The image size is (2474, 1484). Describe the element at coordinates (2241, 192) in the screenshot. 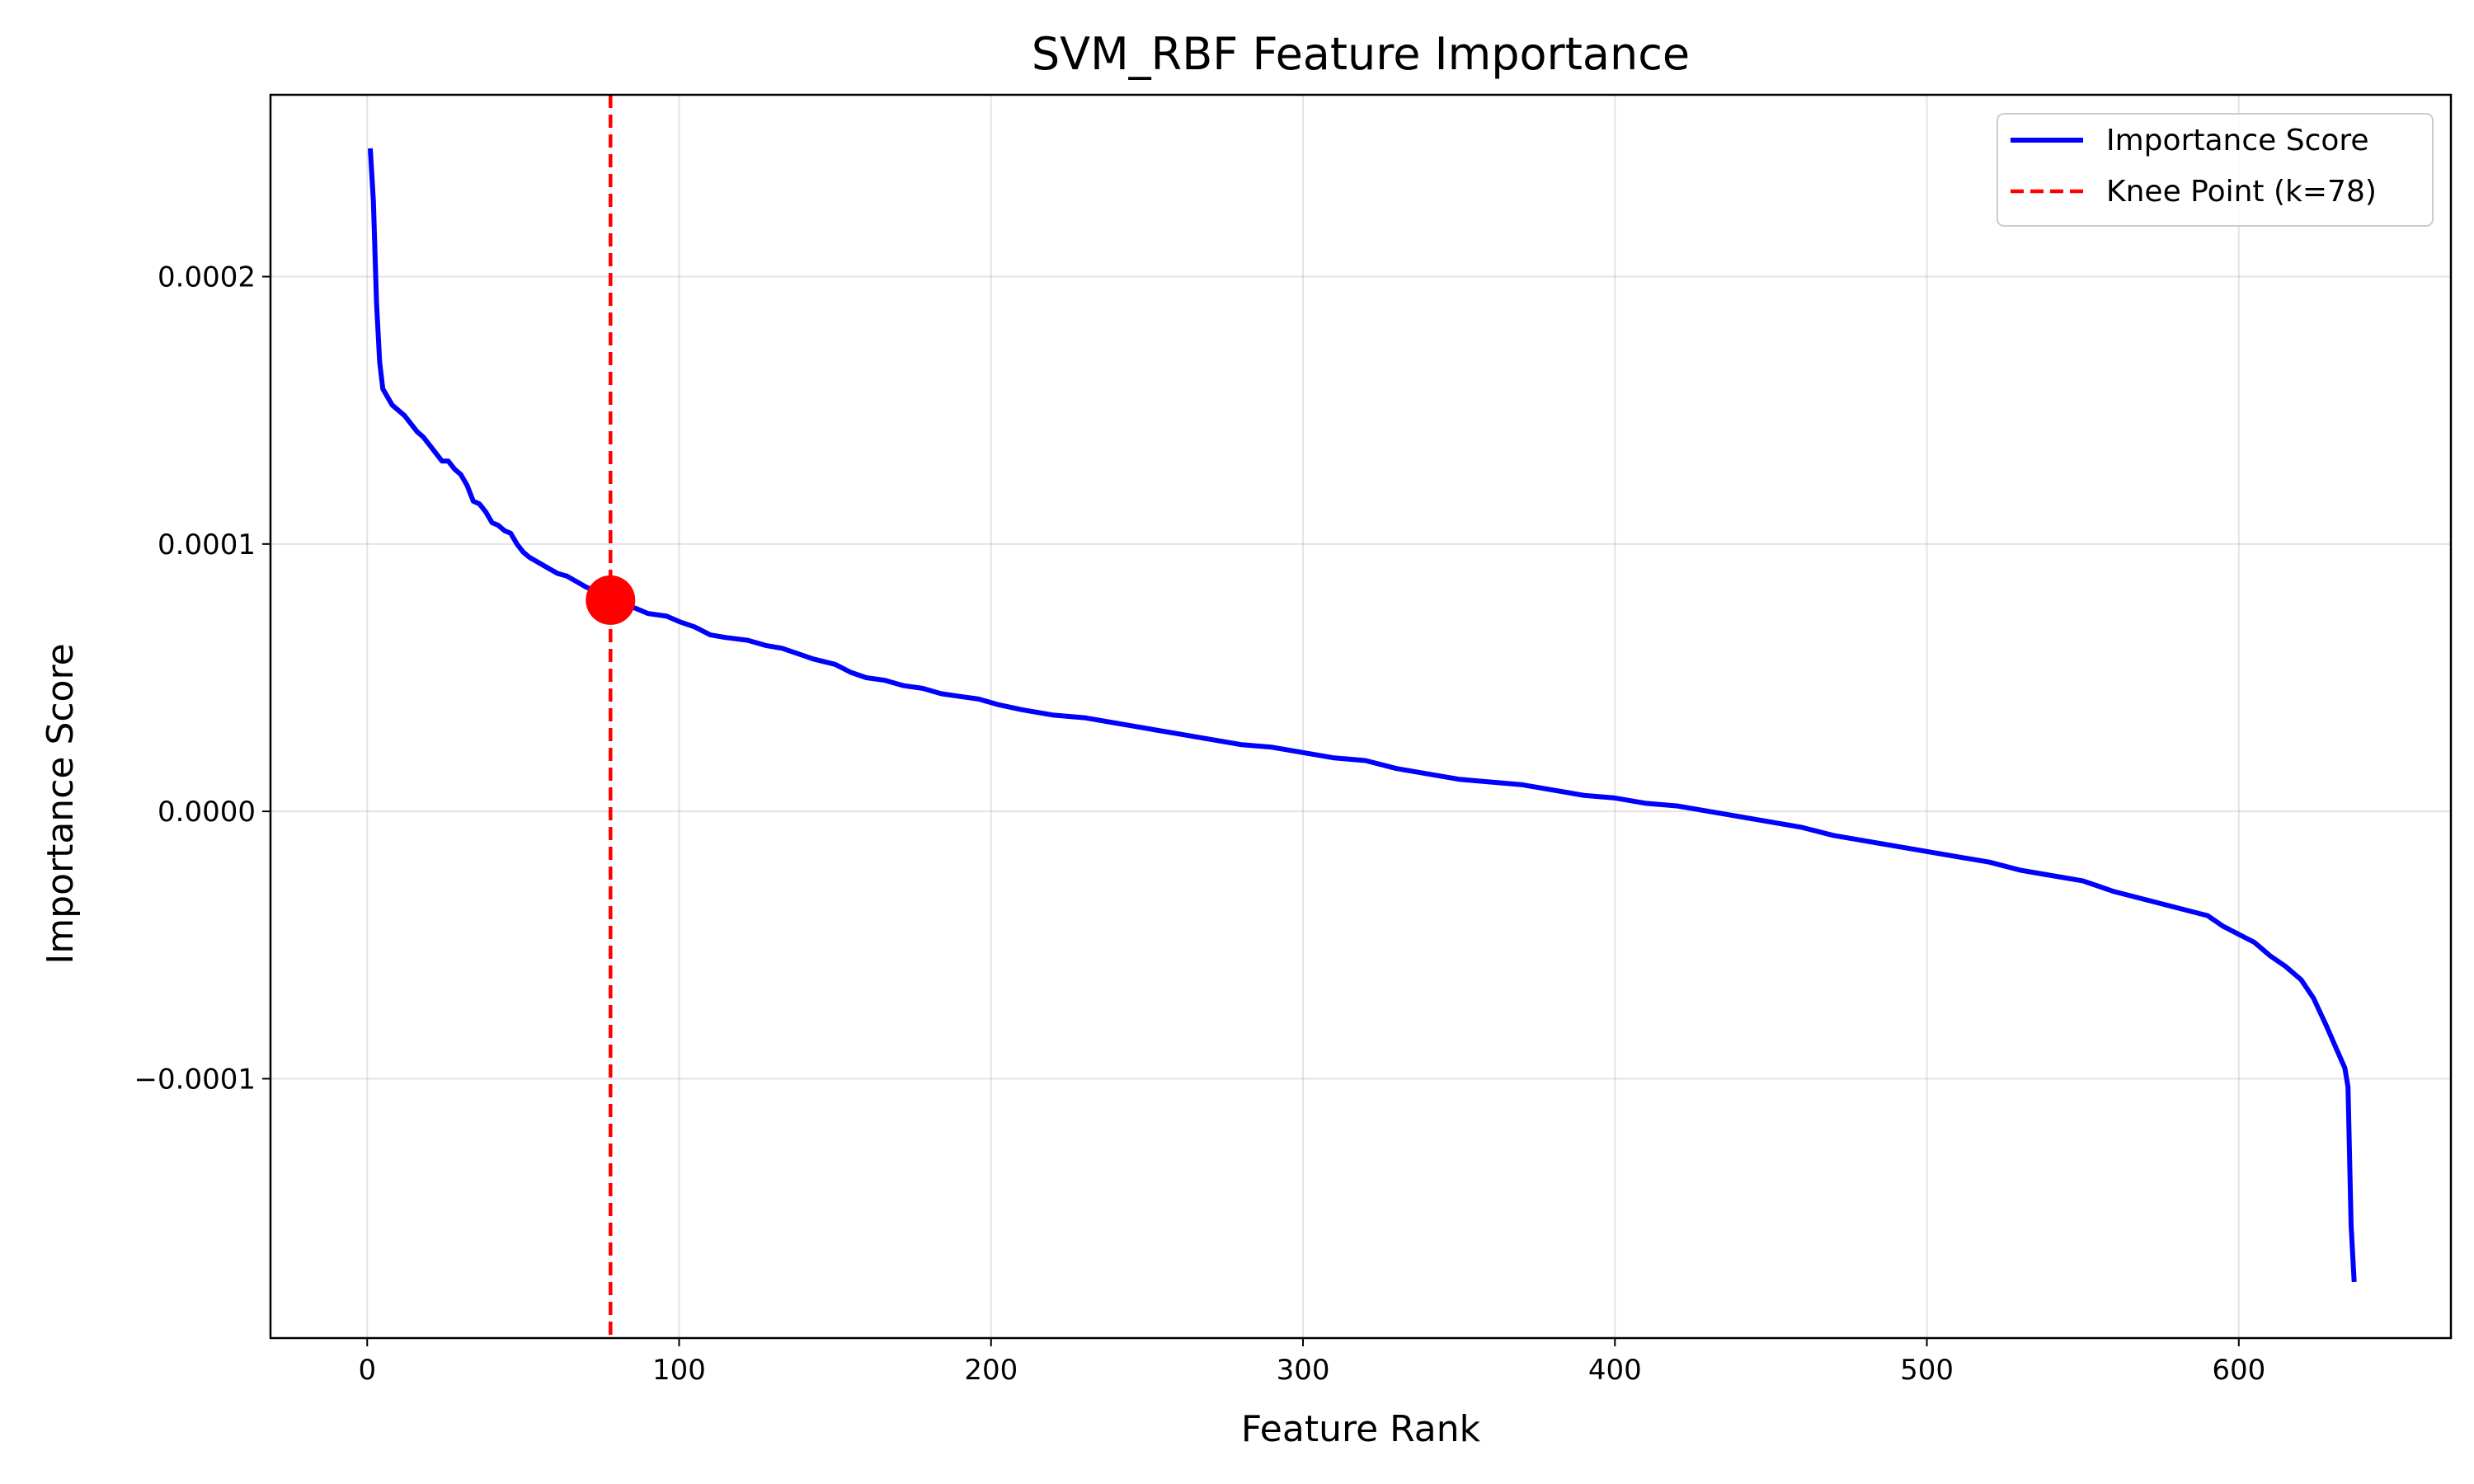

I see `legend-label-knee: Knee Point (k=78)` at that location.